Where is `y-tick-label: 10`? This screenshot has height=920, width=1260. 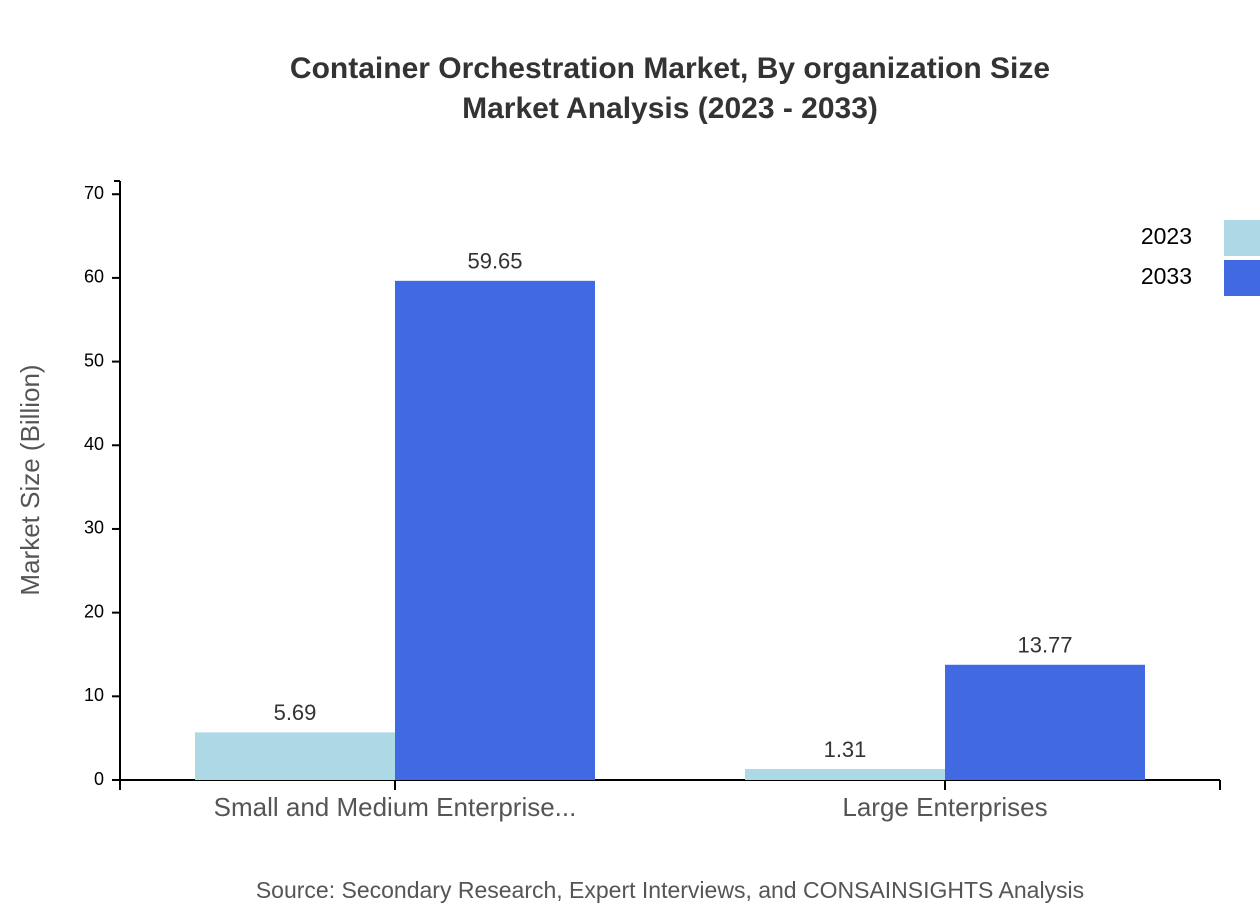 y-tick-label: 10 is located at coordinates (94, 695).